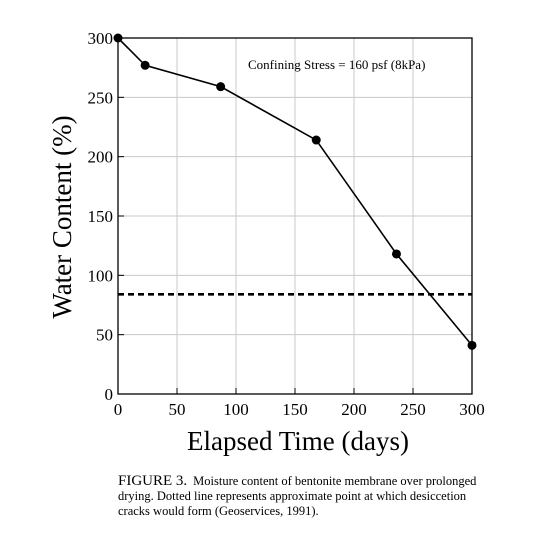 Image resolution: width=550 pixels, height=537 pixels. I want to click on y-axis-ticks: 0 50 100 150 200 250 300, so click(106, 216).